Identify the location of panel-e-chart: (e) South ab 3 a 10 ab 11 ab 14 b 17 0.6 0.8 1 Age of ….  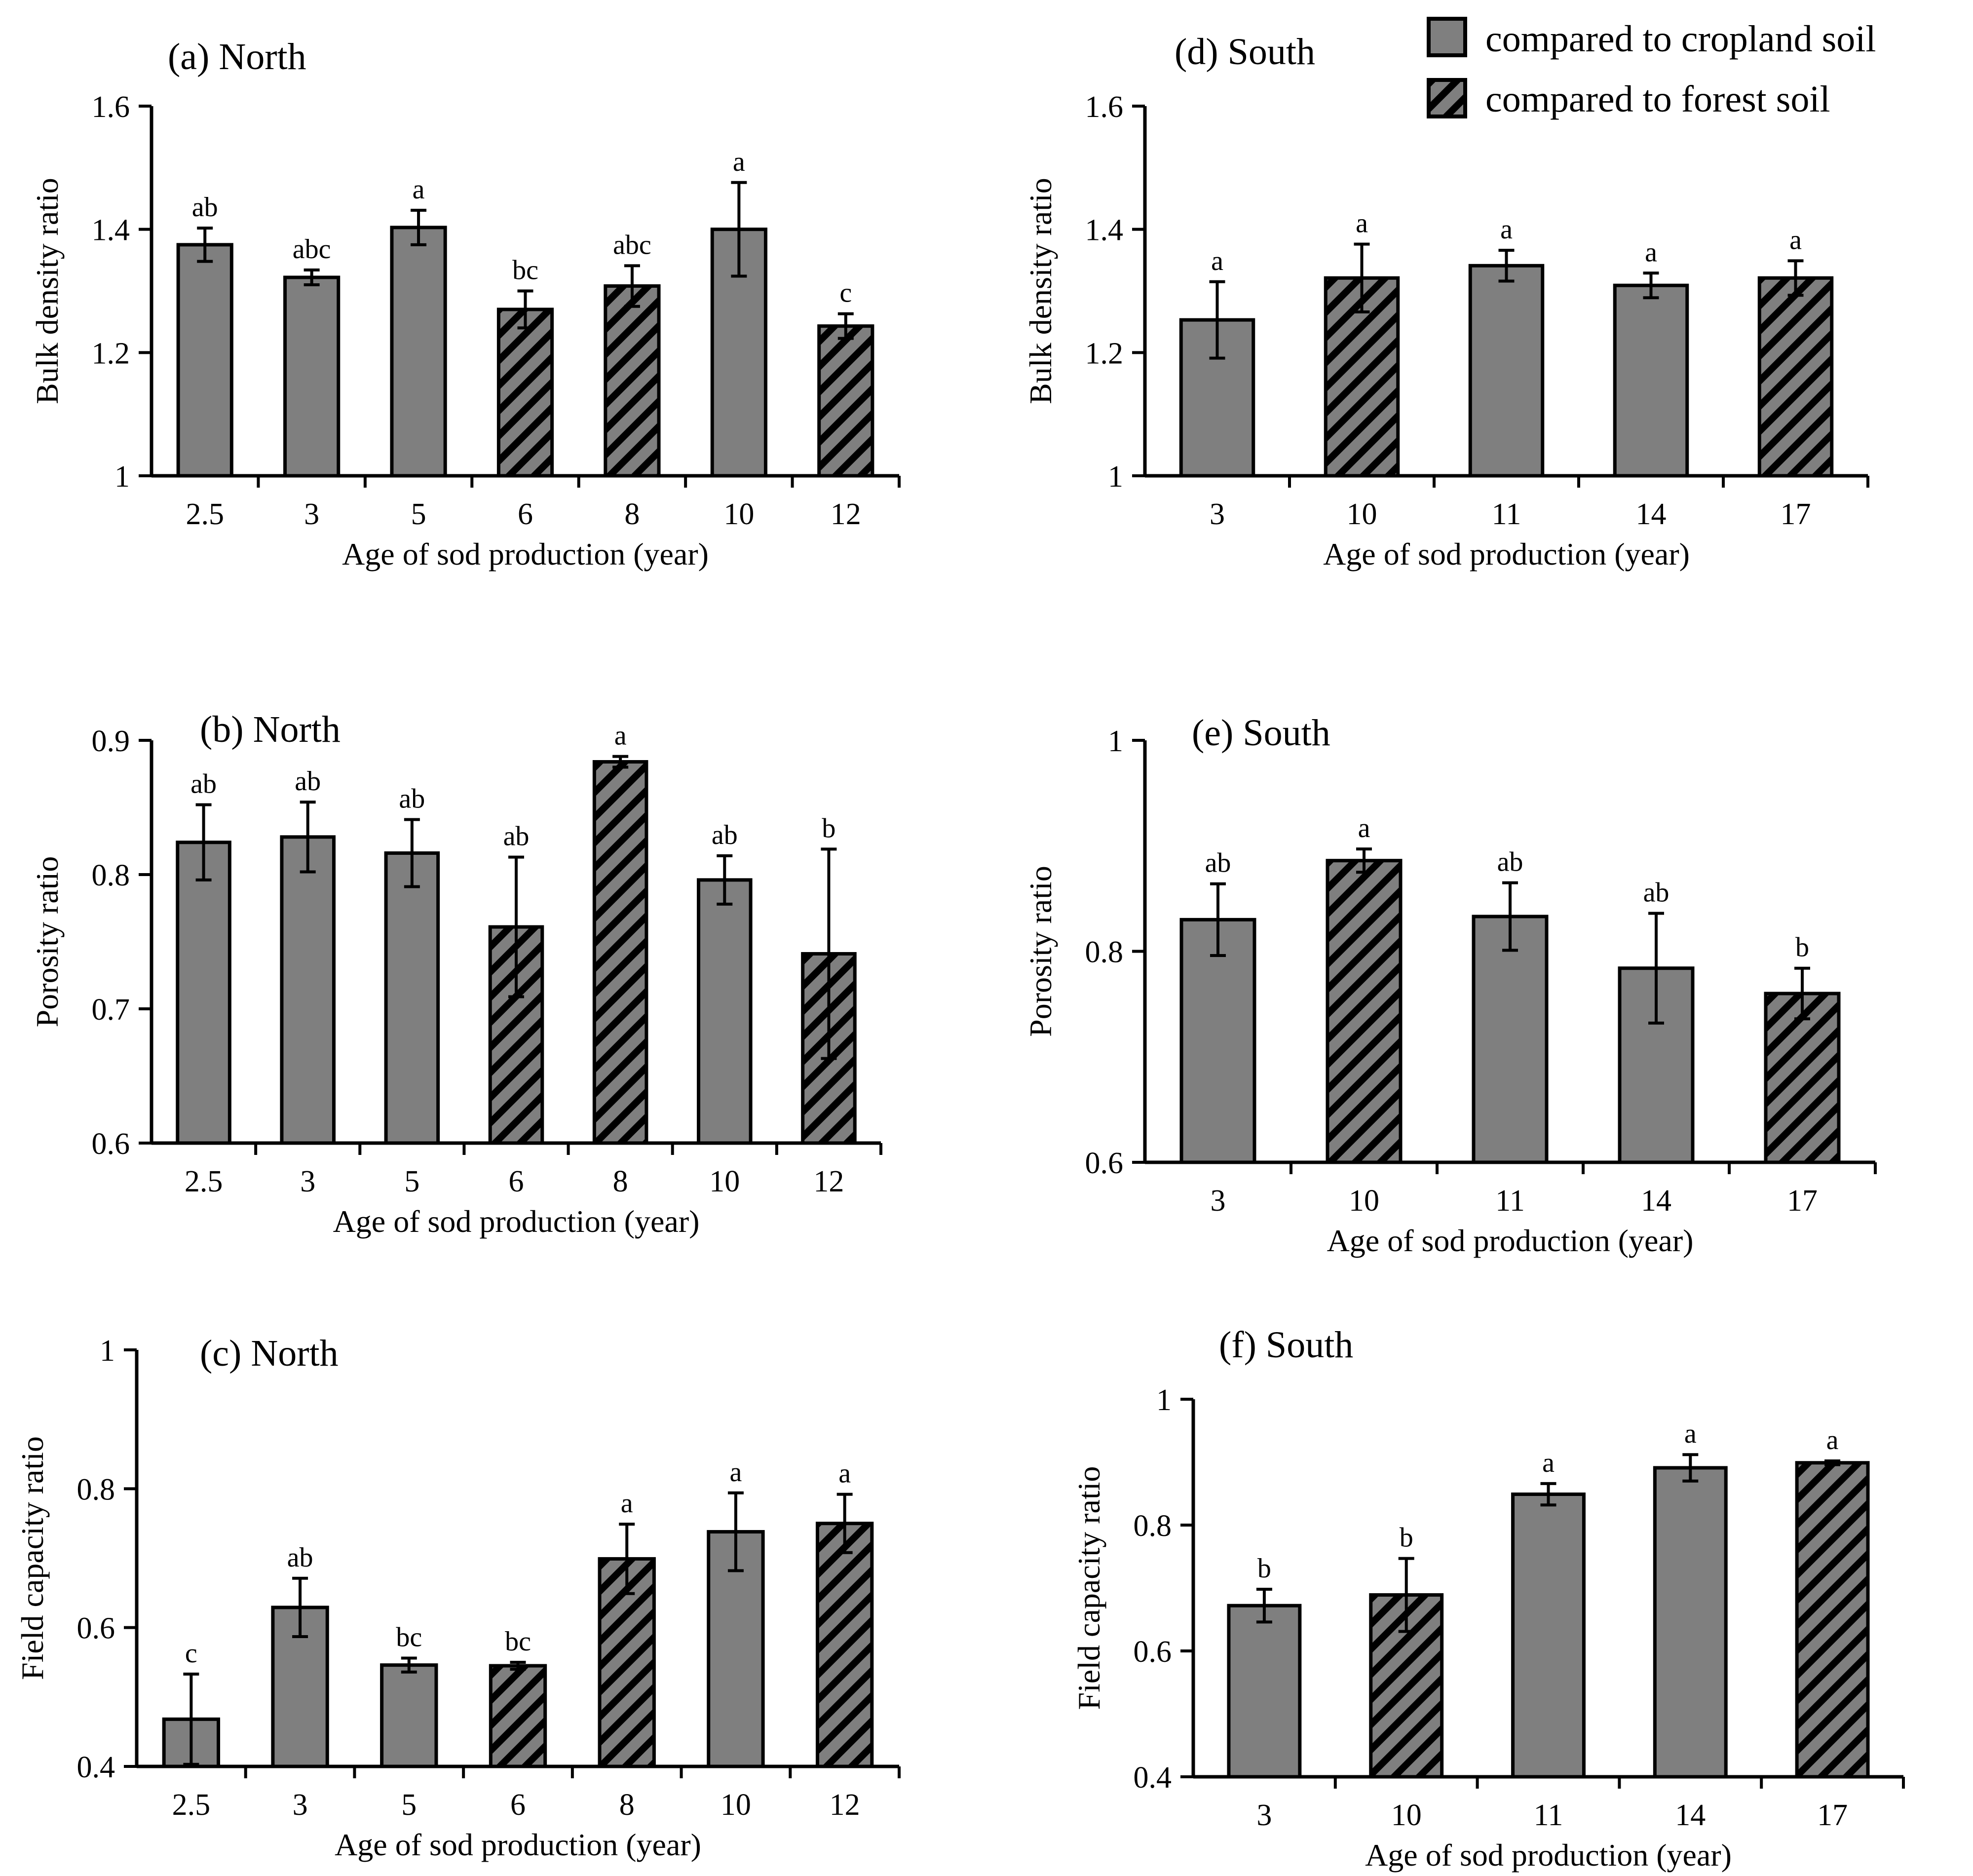
(1450, 985).